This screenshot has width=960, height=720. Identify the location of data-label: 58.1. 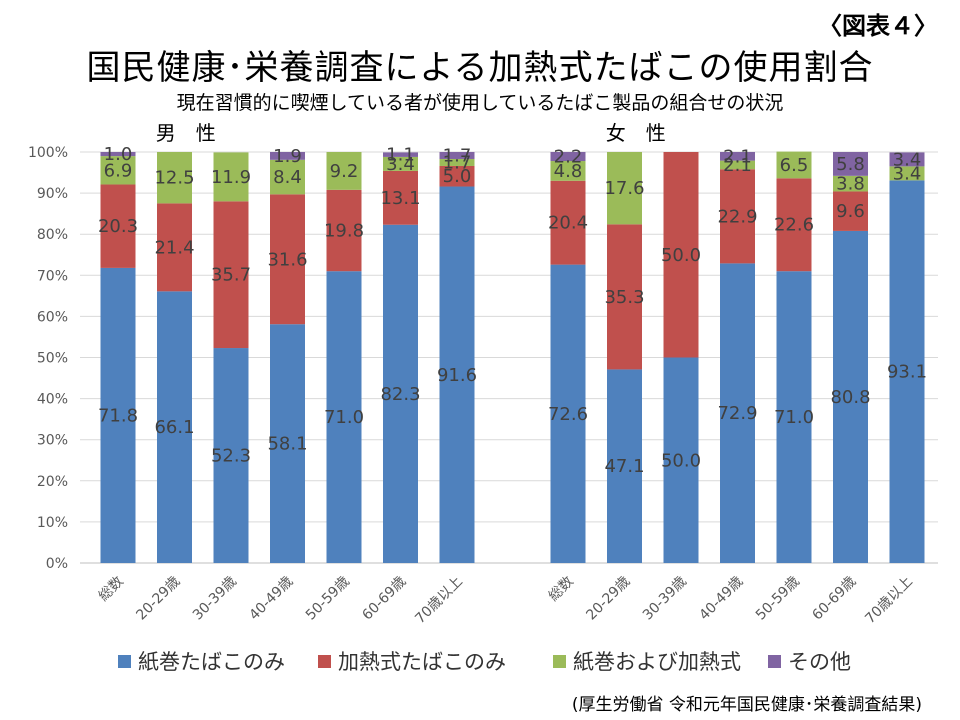
(287, 444).